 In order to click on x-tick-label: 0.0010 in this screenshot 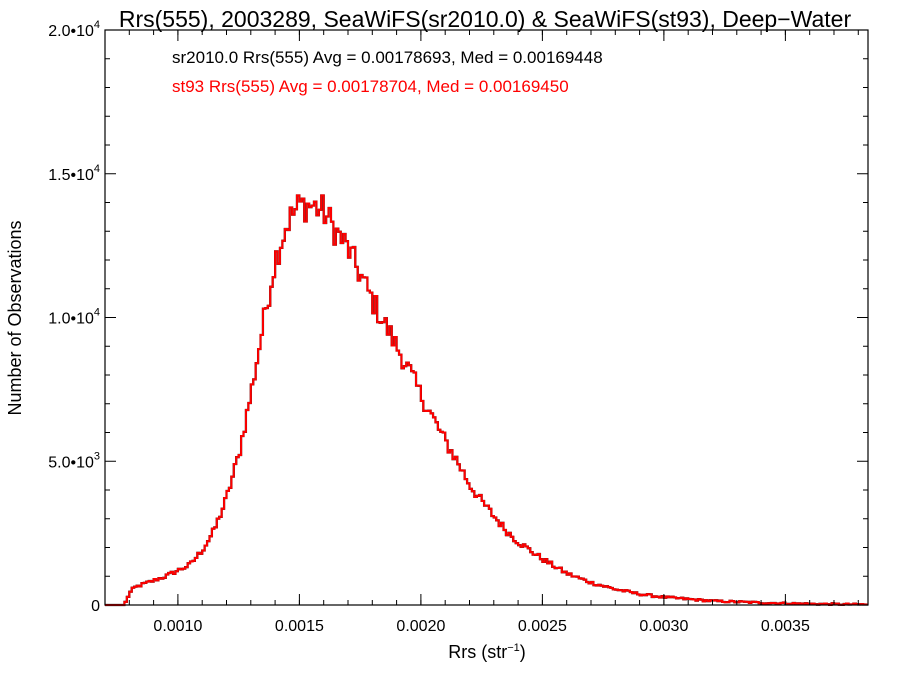, I will do `click(177, 626)`.